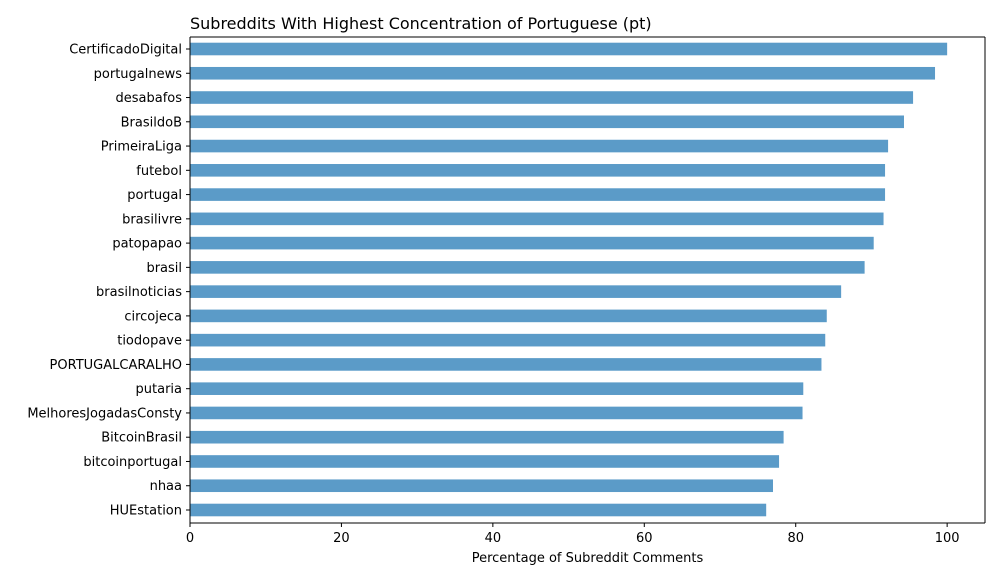  I want to click on y-tick-label: CertificadoDigital, so click(125, 50).